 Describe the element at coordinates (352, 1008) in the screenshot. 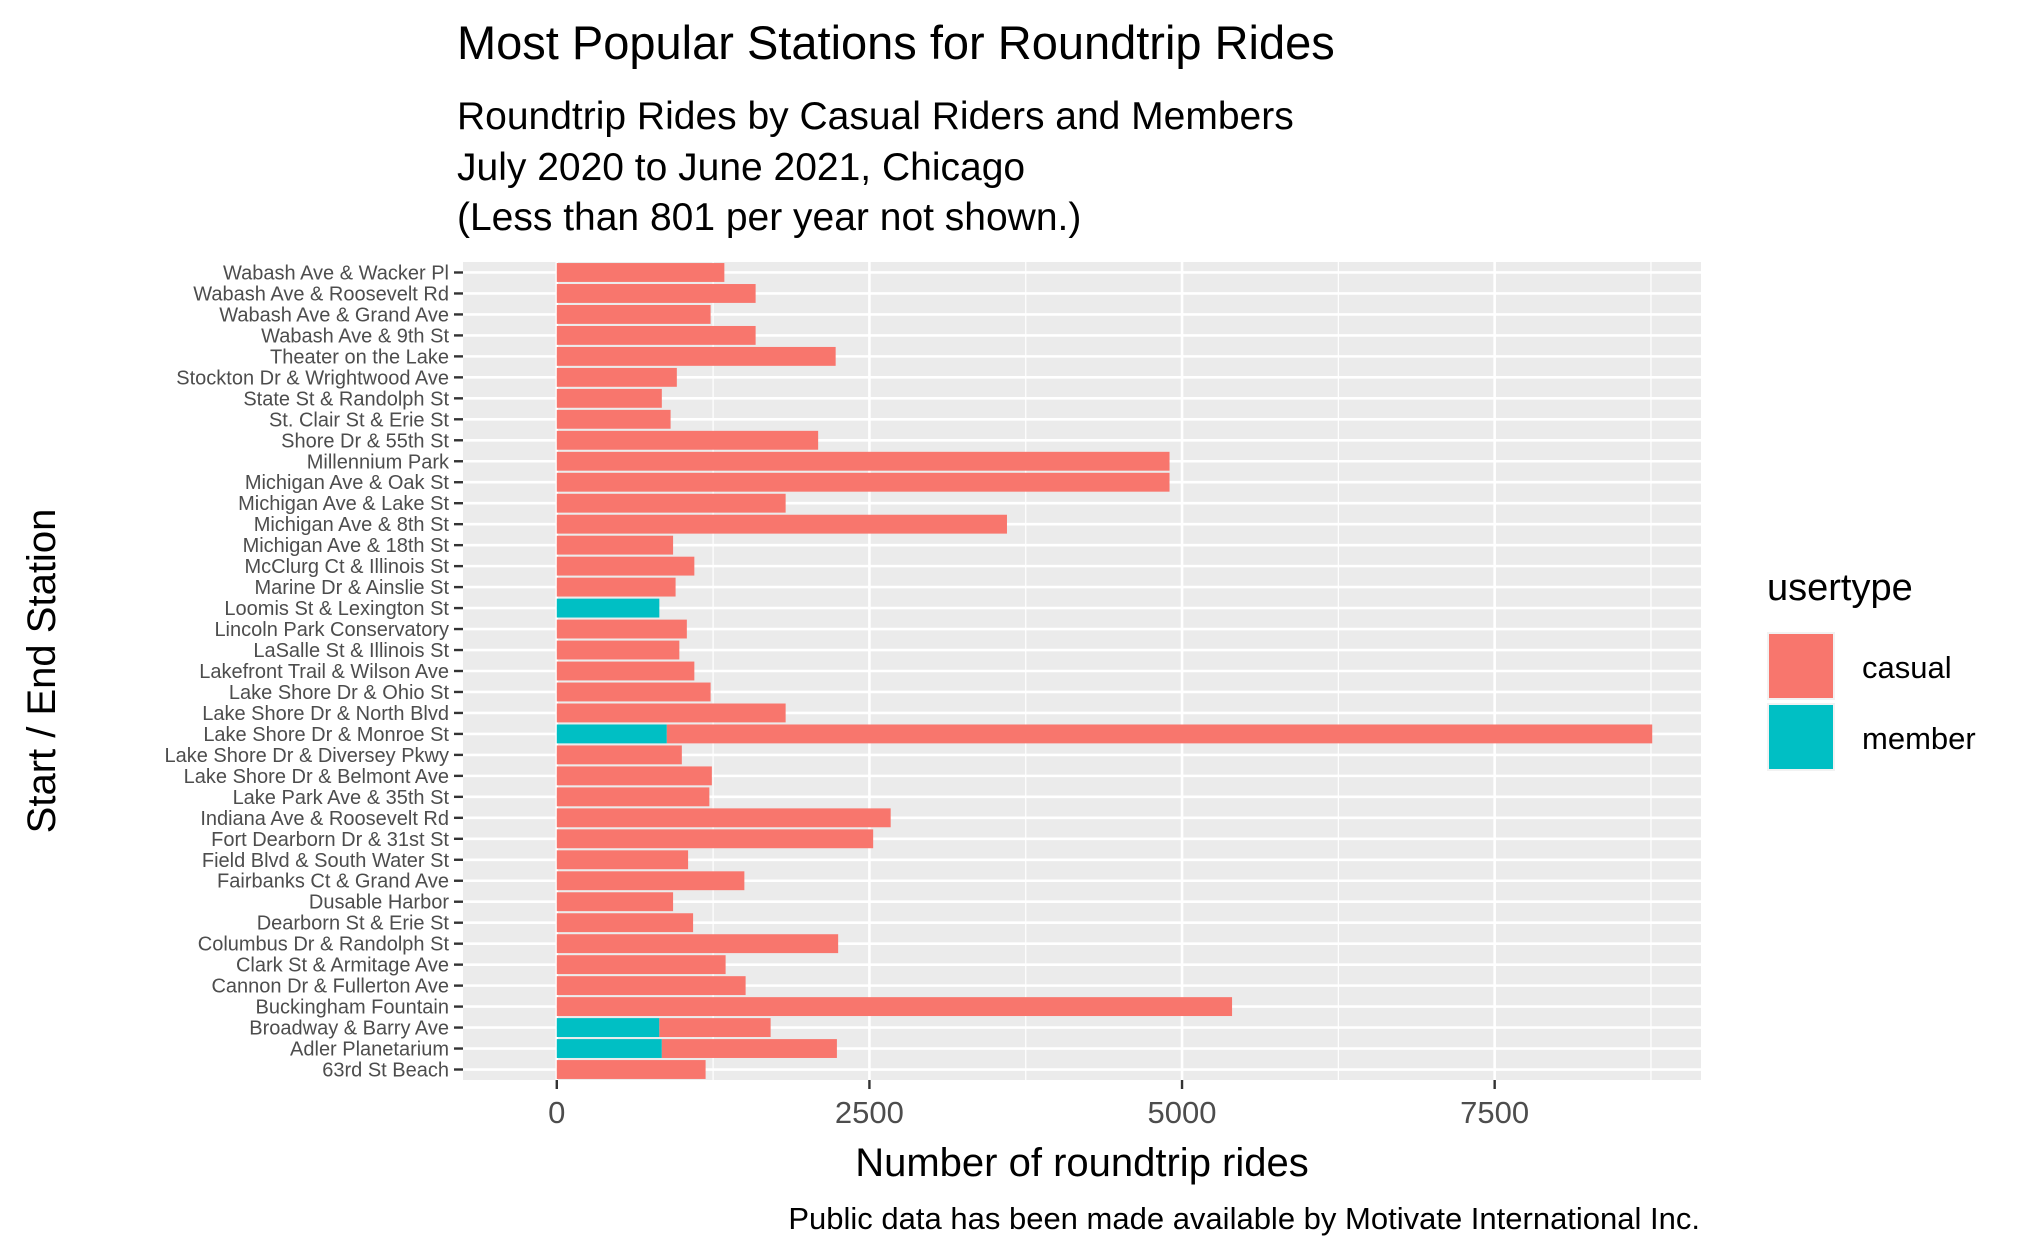

I see `y-tick-label: Buckingham Fountain` at that location.